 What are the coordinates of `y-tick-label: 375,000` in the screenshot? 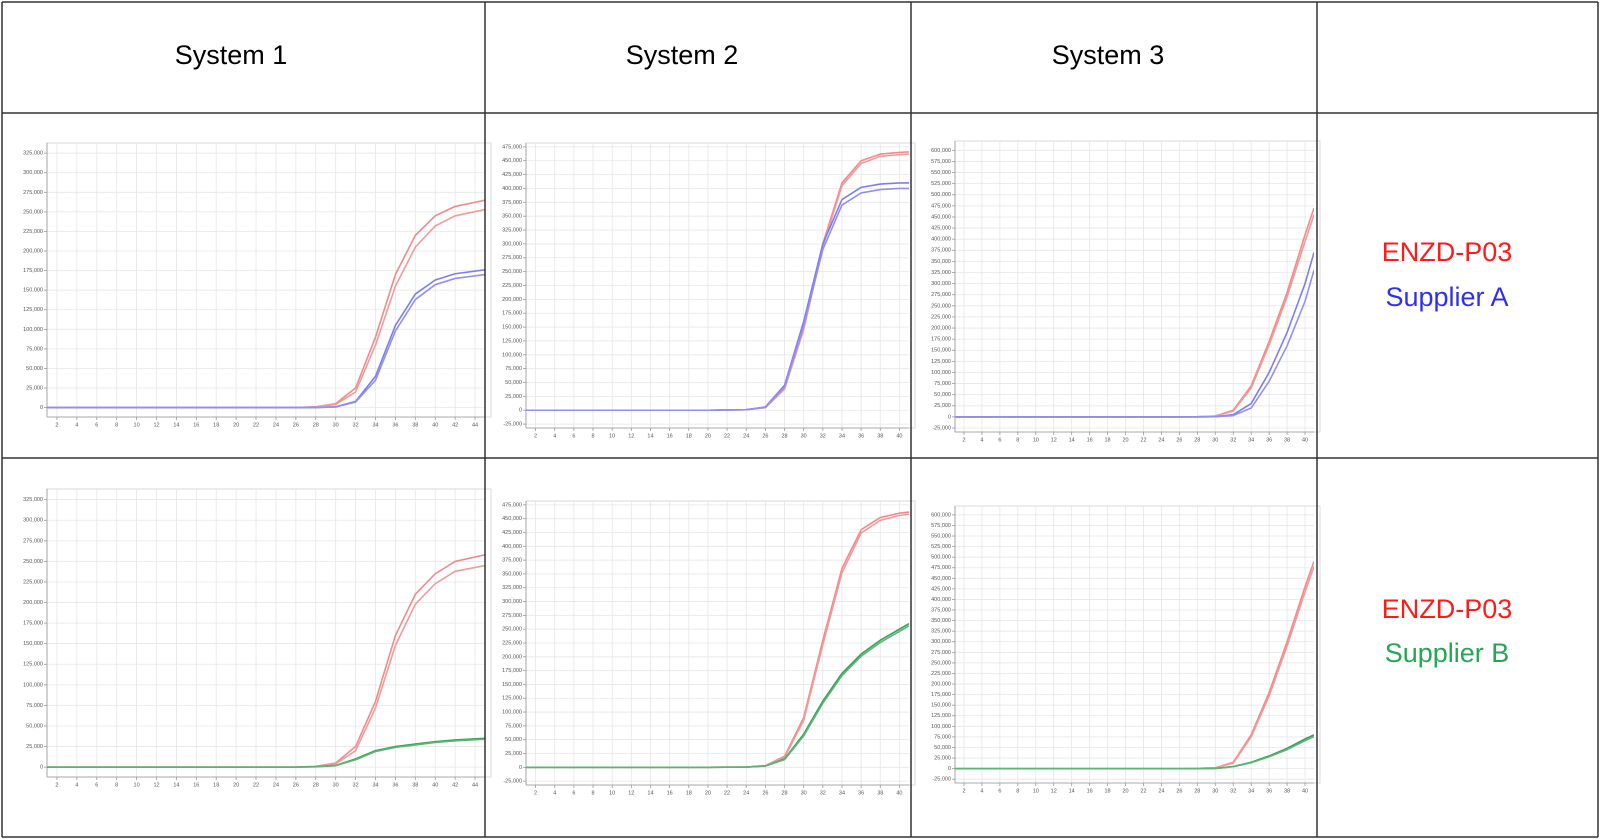 It's located at (941, 610).